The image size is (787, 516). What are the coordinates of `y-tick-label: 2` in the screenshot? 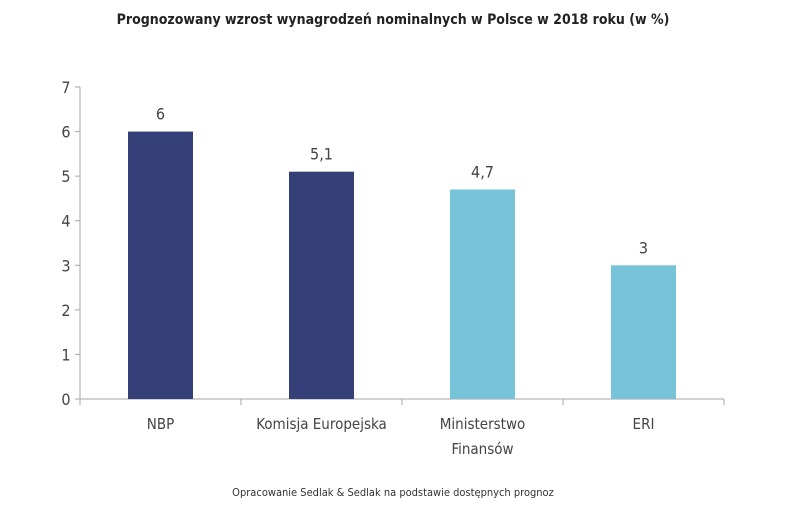 It's located at (65, 310).